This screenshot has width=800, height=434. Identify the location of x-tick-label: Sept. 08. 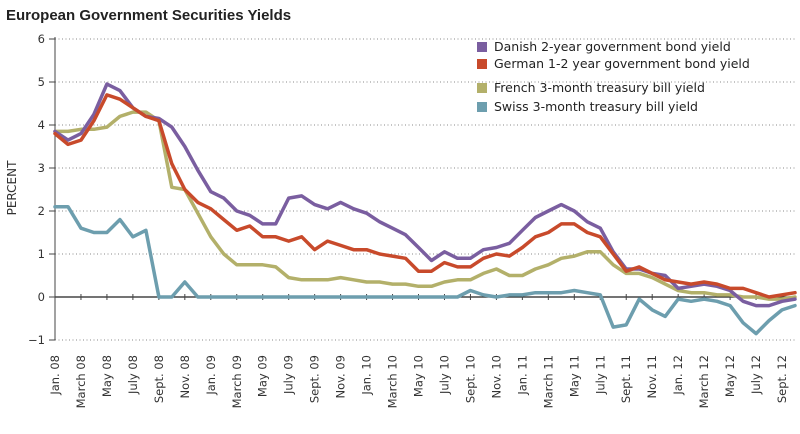
(159, 379).